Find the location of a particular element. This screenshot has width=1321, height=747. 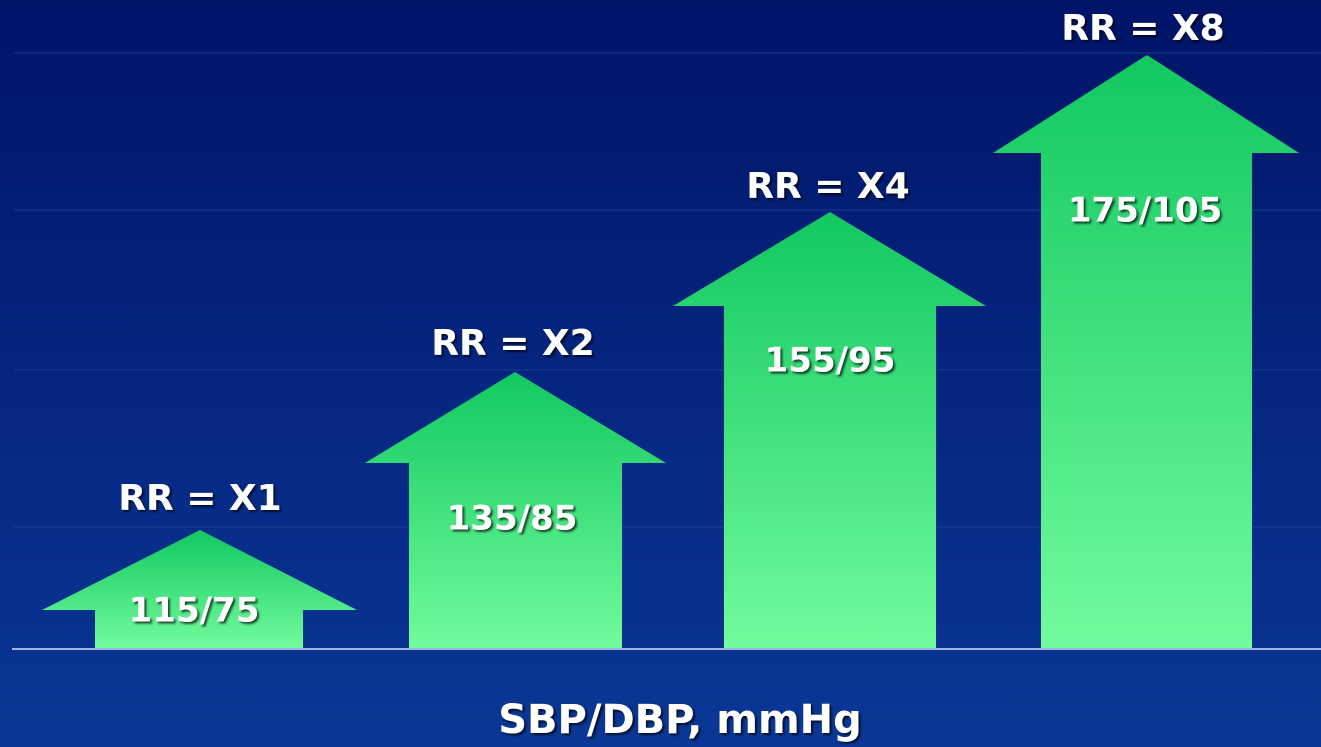

pressure-label: 155/95 is located at coordinates (830, 361).